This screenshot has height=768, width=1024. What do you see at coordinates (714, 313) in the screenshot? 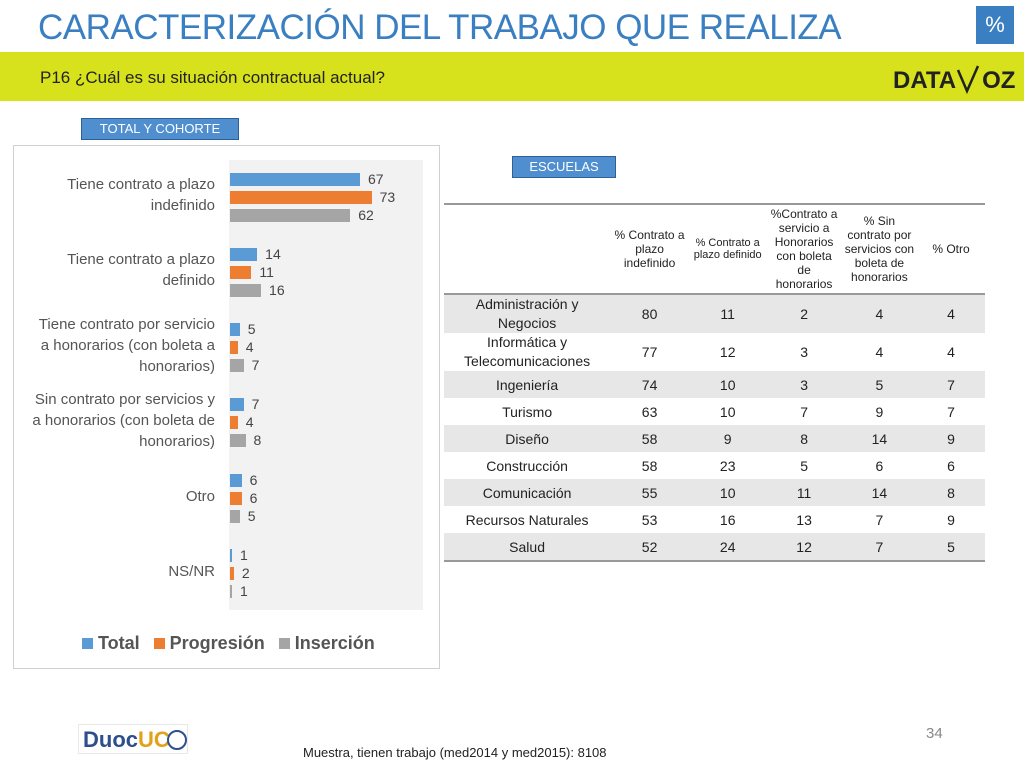
I see `table-row: Administración y Negocios 80 11 2 4 4` at bounding box center [714, 313].